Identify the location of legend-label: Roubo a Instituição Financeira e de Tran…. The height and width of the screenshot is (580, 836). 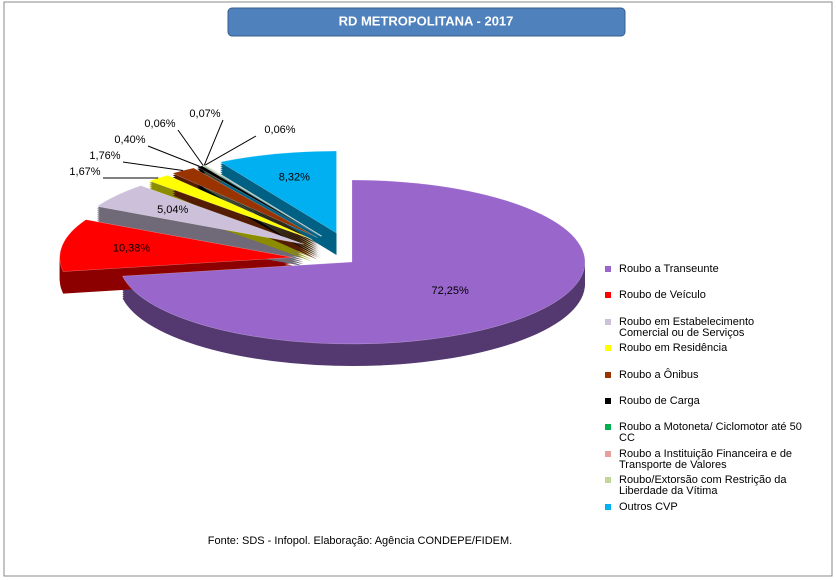
(706, 459).